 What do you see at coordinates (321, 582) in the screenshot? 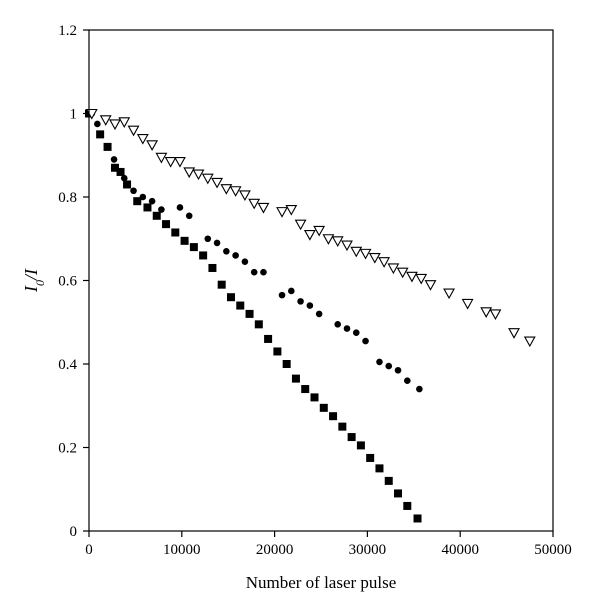
I see `x-axis-label: Number of laser pulse` at bounding box center [321, 582].